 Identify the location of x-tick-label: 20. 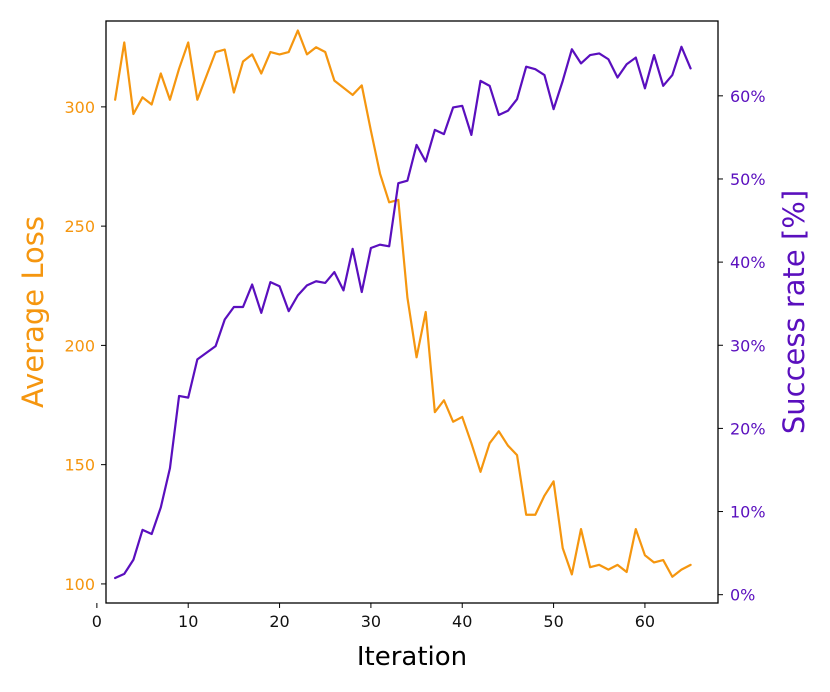
(279, 621).